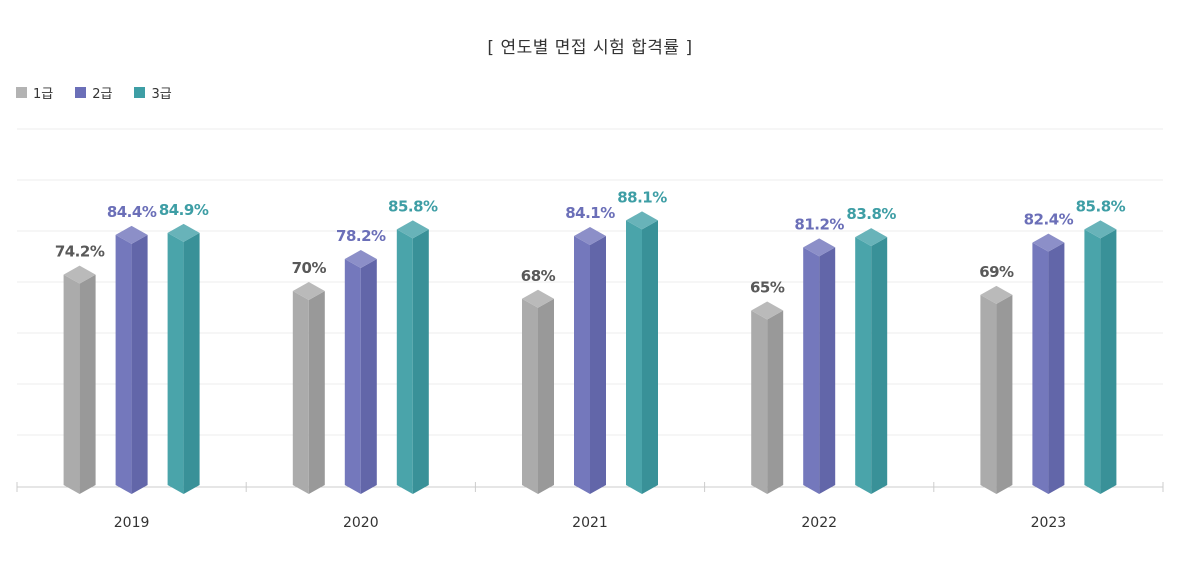 This screenshot has width=1180, height=581. Describe the element at coordinates (767, 288) in the screenshot. I see `data-label: 65%` at that location.